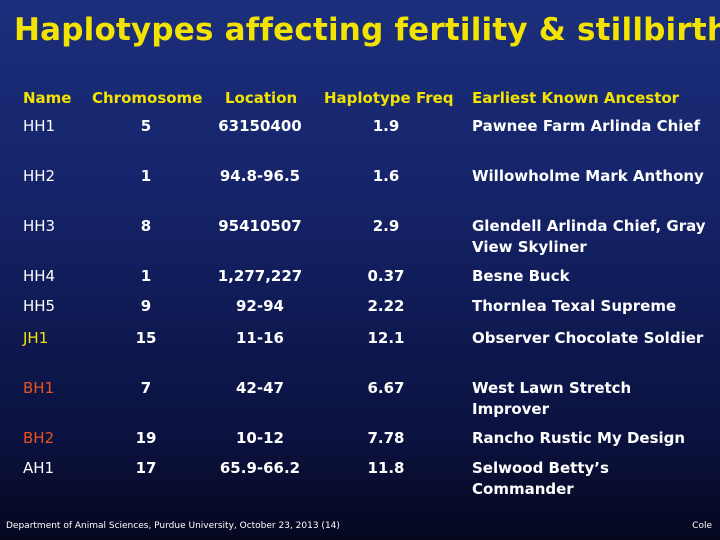 The image size is (720, 540). What do you see at coordinates (386, 438) in the screenshot?
I see `cell-freq: 7.78` at bounding box center [386, 438].